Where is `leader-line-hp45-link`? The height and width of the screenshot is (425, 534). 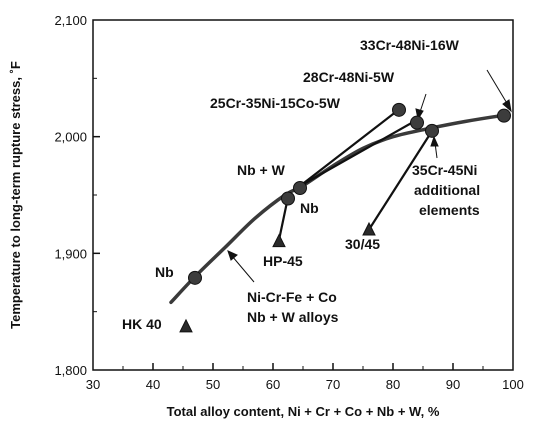 leader-line-hp45-link is located at coordinates (283, 221).